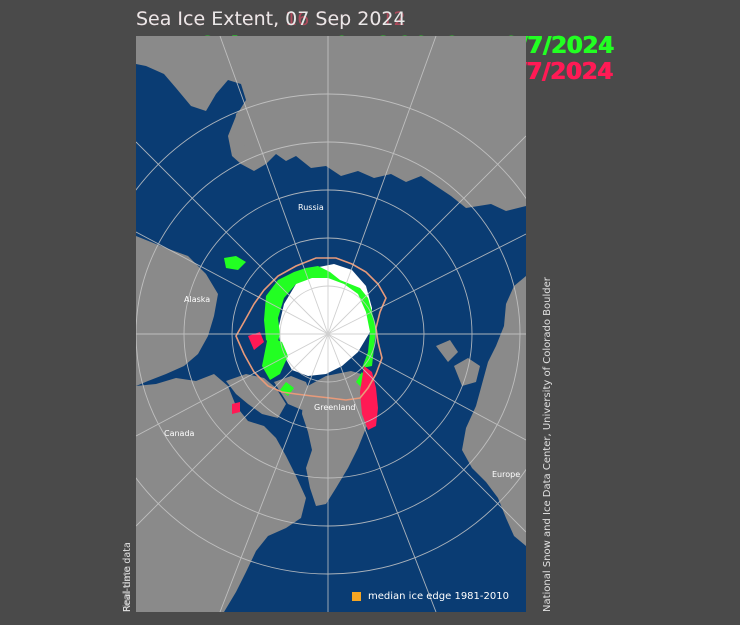  I want to click on legend-label: median ice edge 1981-2010, so click(438, 596).